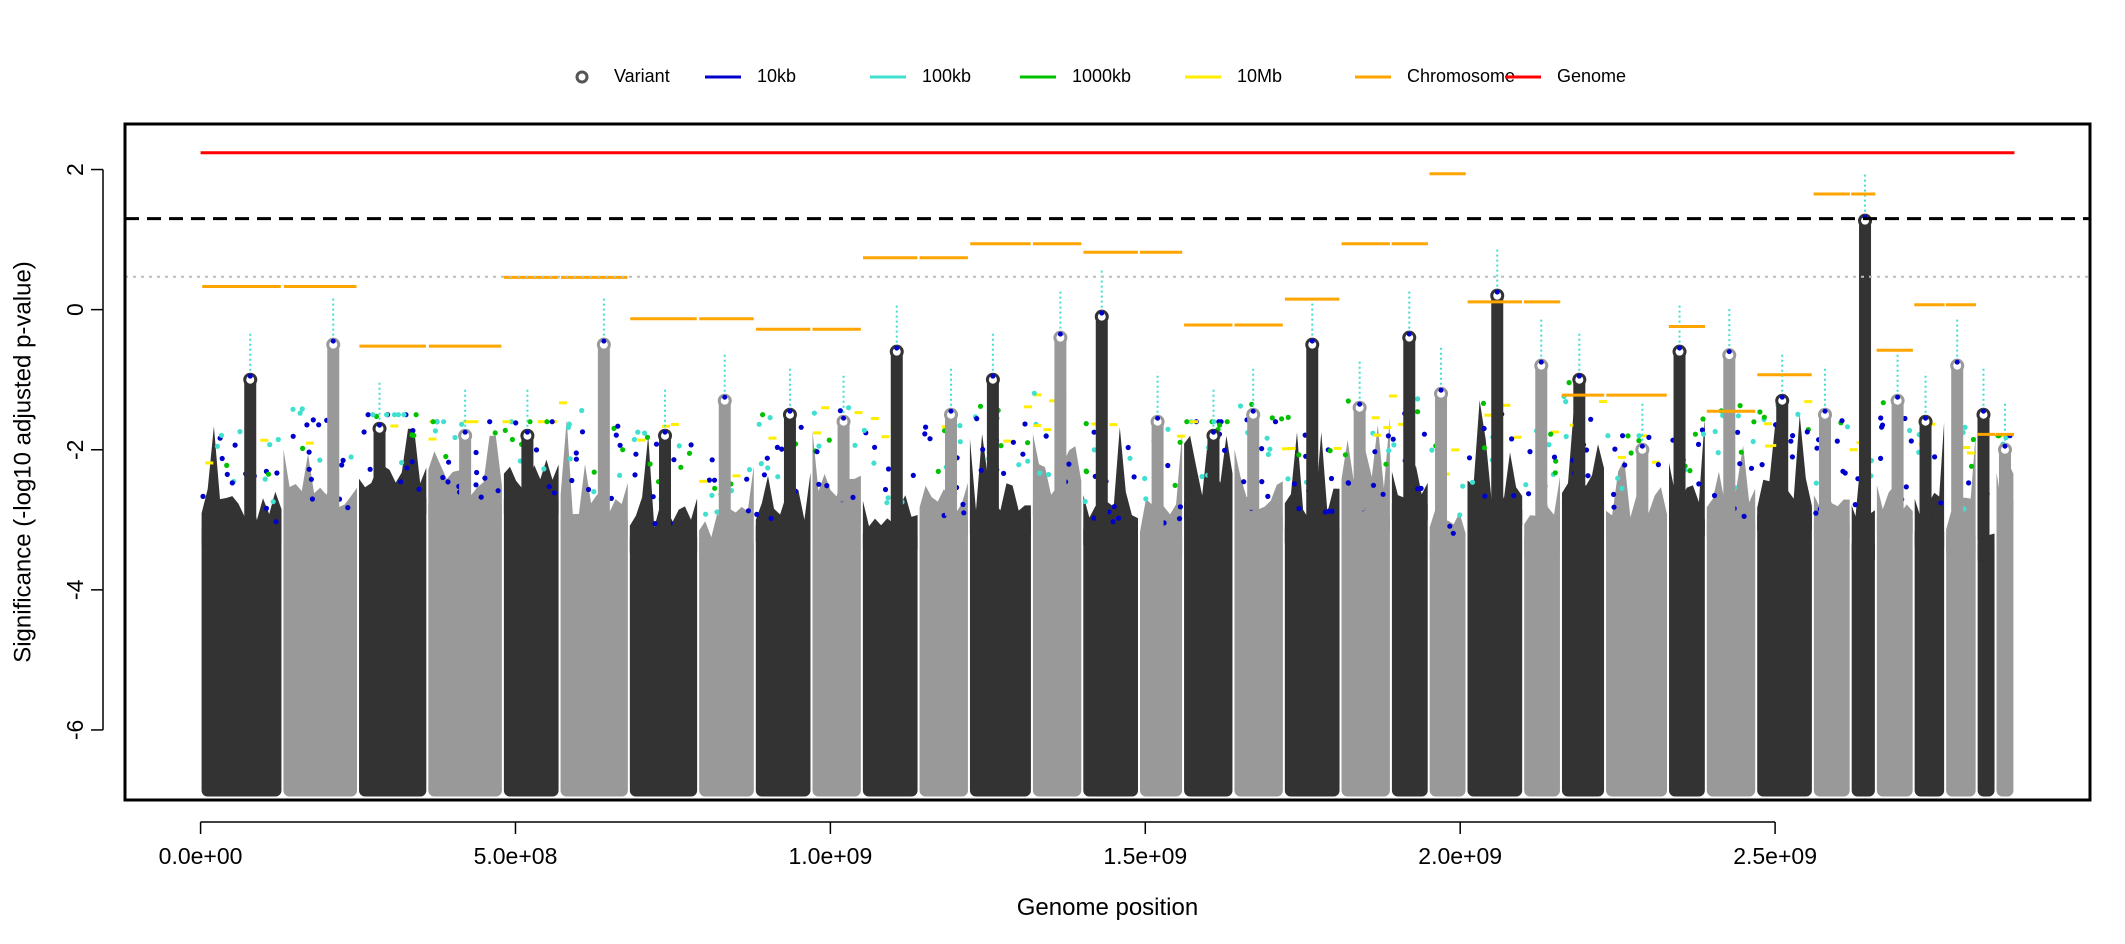 This screenshot has height=944, width=2125. What do you see at coordinates (1075, 76) in the screenshot?
I see `legend-item-1000kb: 1000kb` at bounding box center [1075, 76].